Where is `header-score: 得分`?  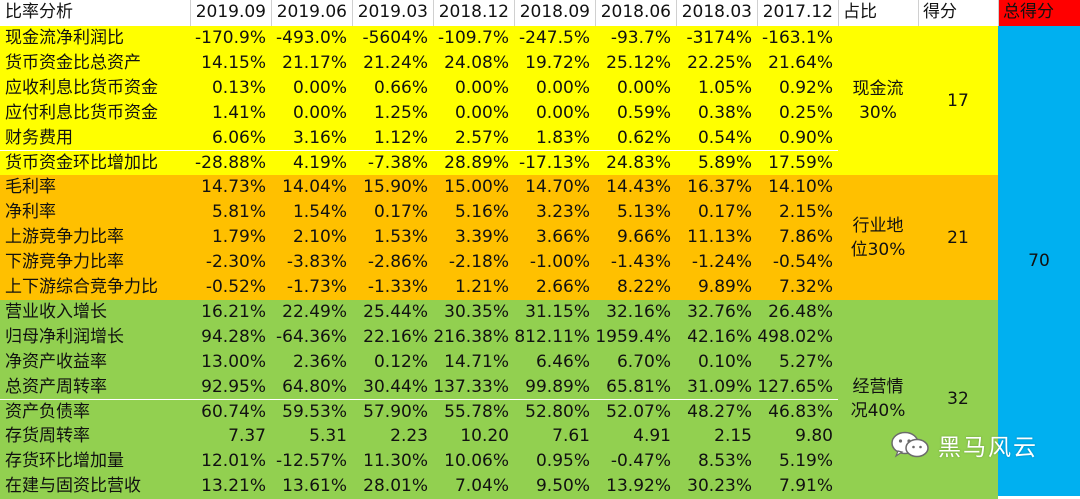 header-score: 得分 is located at coordinates (958, 13).